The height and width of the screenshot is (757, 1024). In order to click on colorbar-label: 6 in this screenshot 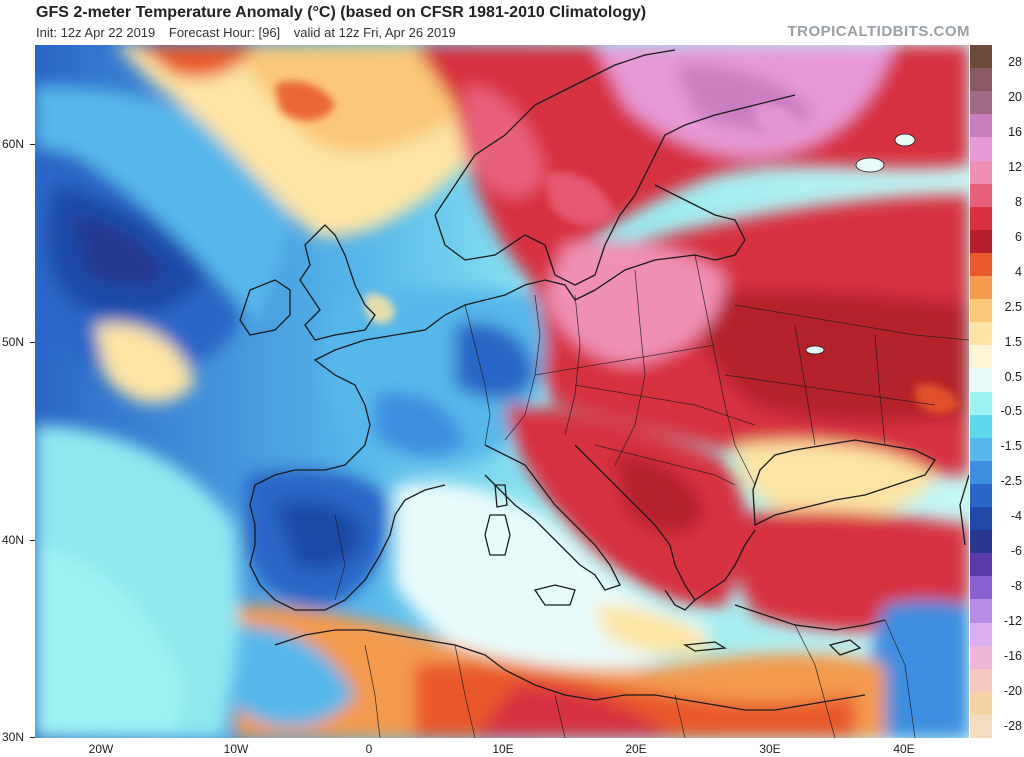, I will do `click(1018, 236)`.